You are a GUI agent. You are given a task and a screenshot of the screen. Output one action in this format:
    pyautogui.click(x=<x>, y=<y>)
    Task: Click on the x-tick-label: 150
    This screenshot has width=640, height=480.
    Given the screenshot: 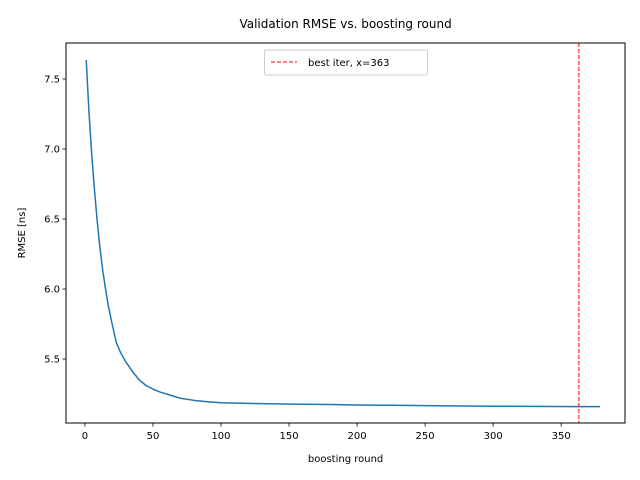 What is the action you would take?
    pyautogui.click(x=288, y=436)
    